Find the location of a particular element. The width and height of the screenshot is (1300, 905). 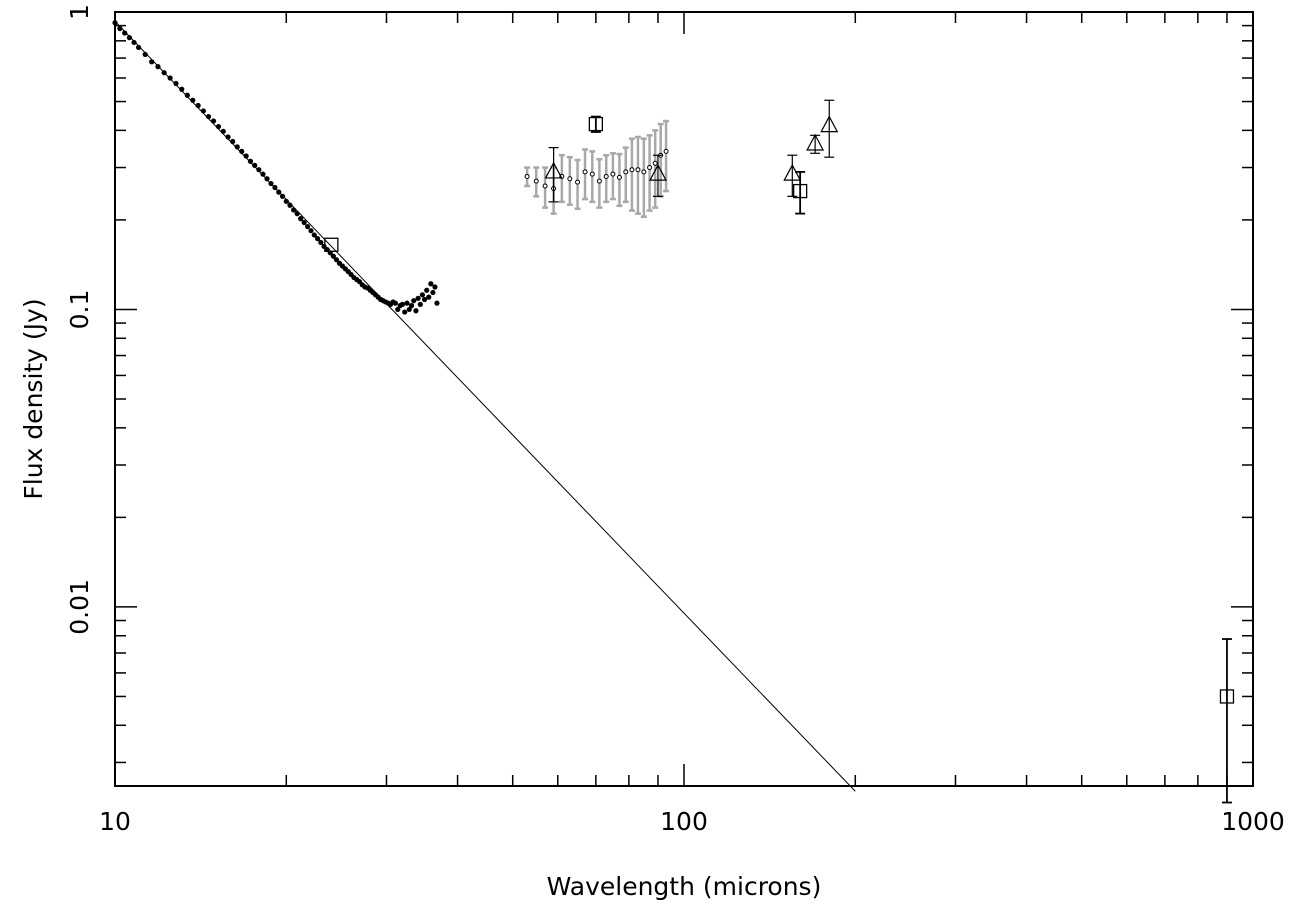

x-tick-label: 10 is located at coordinates (115, 821).